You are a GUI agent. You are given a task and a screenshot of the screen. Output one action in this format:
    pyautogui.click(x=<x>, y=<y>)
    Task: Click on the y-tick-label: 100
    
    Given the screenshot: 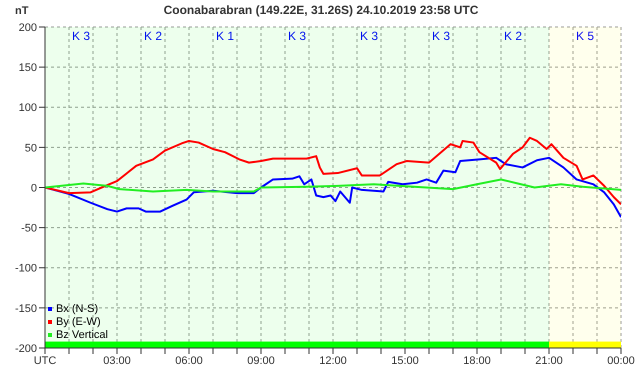 What is the action you would take?
    pyautogui.click(x=27, y=108)
    